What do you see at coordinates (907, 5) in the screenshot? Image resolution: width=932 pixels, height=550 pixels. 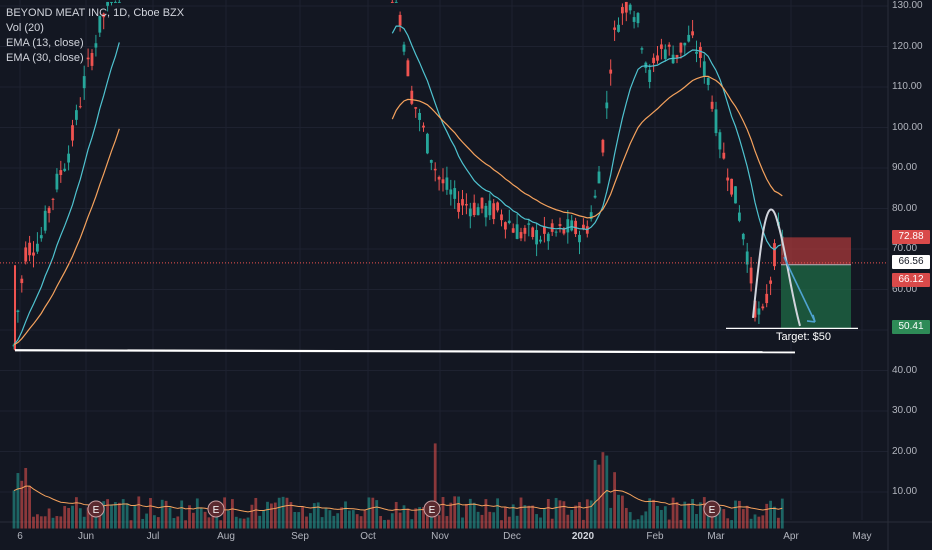 I see `price-axis-label: 130.00` at bounding box center [907, 5].